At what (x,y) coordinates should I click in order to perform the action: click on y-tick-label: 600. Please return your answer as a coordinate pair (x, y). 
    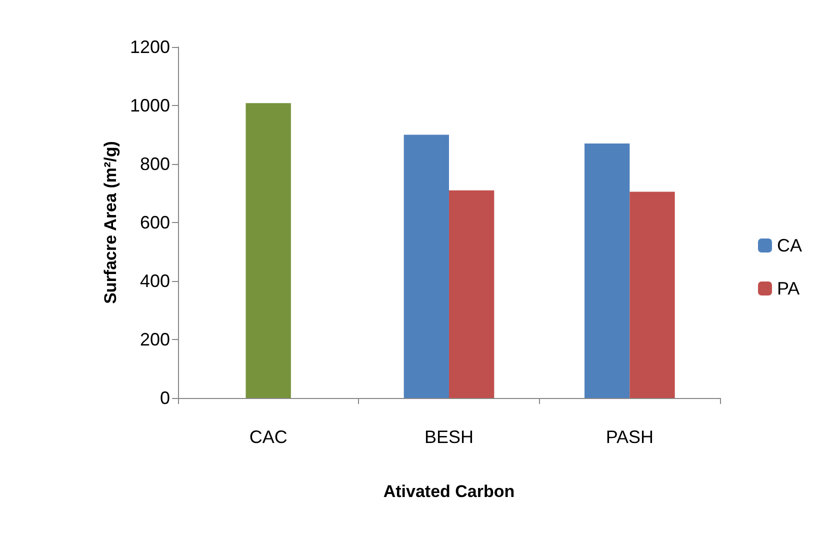
    Looking at the image, I should click on (155, 222).